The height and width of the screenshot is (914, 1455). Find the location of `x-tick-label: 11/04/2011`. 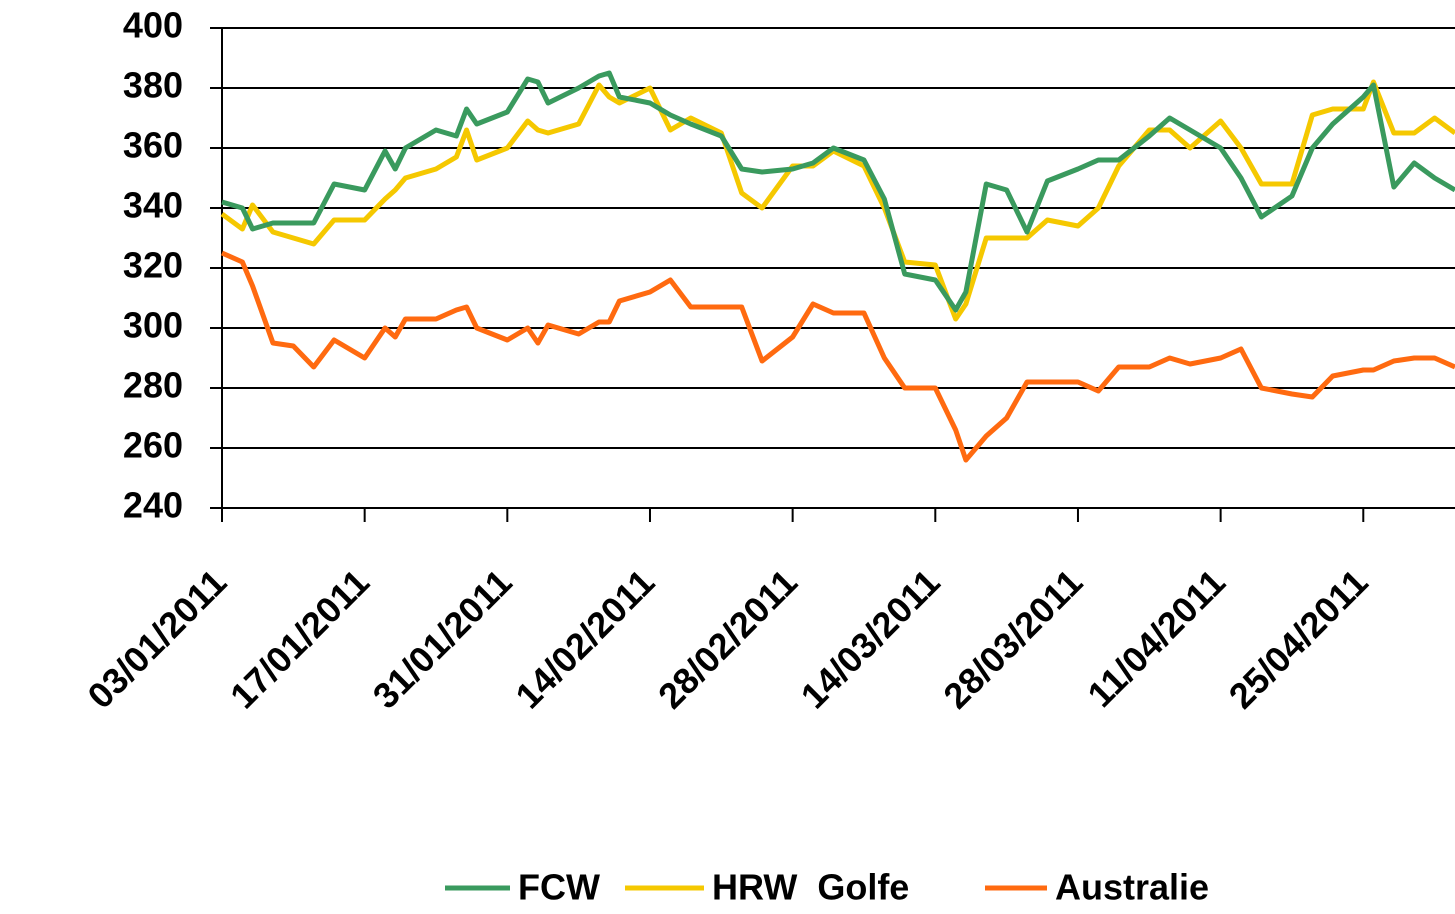

x-tick-label: 11/04/2011 is located at coordinates (1156, 638).